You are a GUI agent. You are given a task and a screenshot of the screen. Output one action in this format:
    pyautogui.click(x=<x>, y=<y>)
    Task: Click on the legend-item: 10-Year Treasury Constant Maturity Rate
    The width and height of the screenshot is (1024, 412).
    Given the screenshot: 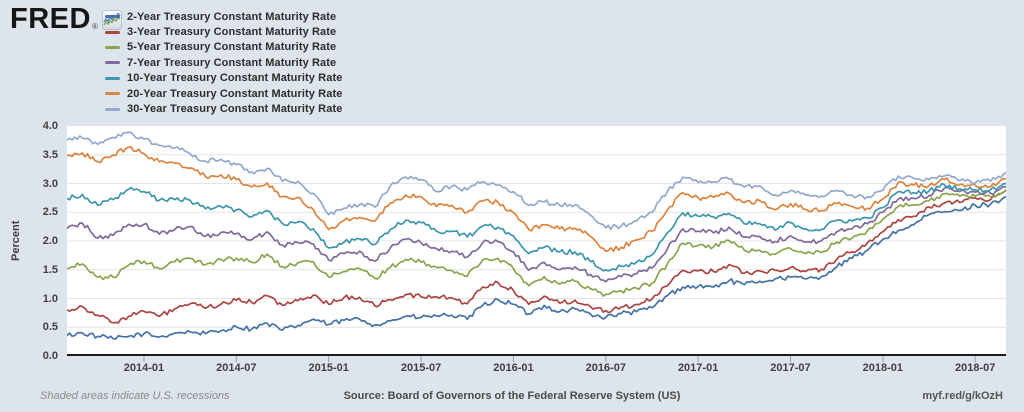 What is the action you would take?
    pyautogui.click(x=223, y=78)
    